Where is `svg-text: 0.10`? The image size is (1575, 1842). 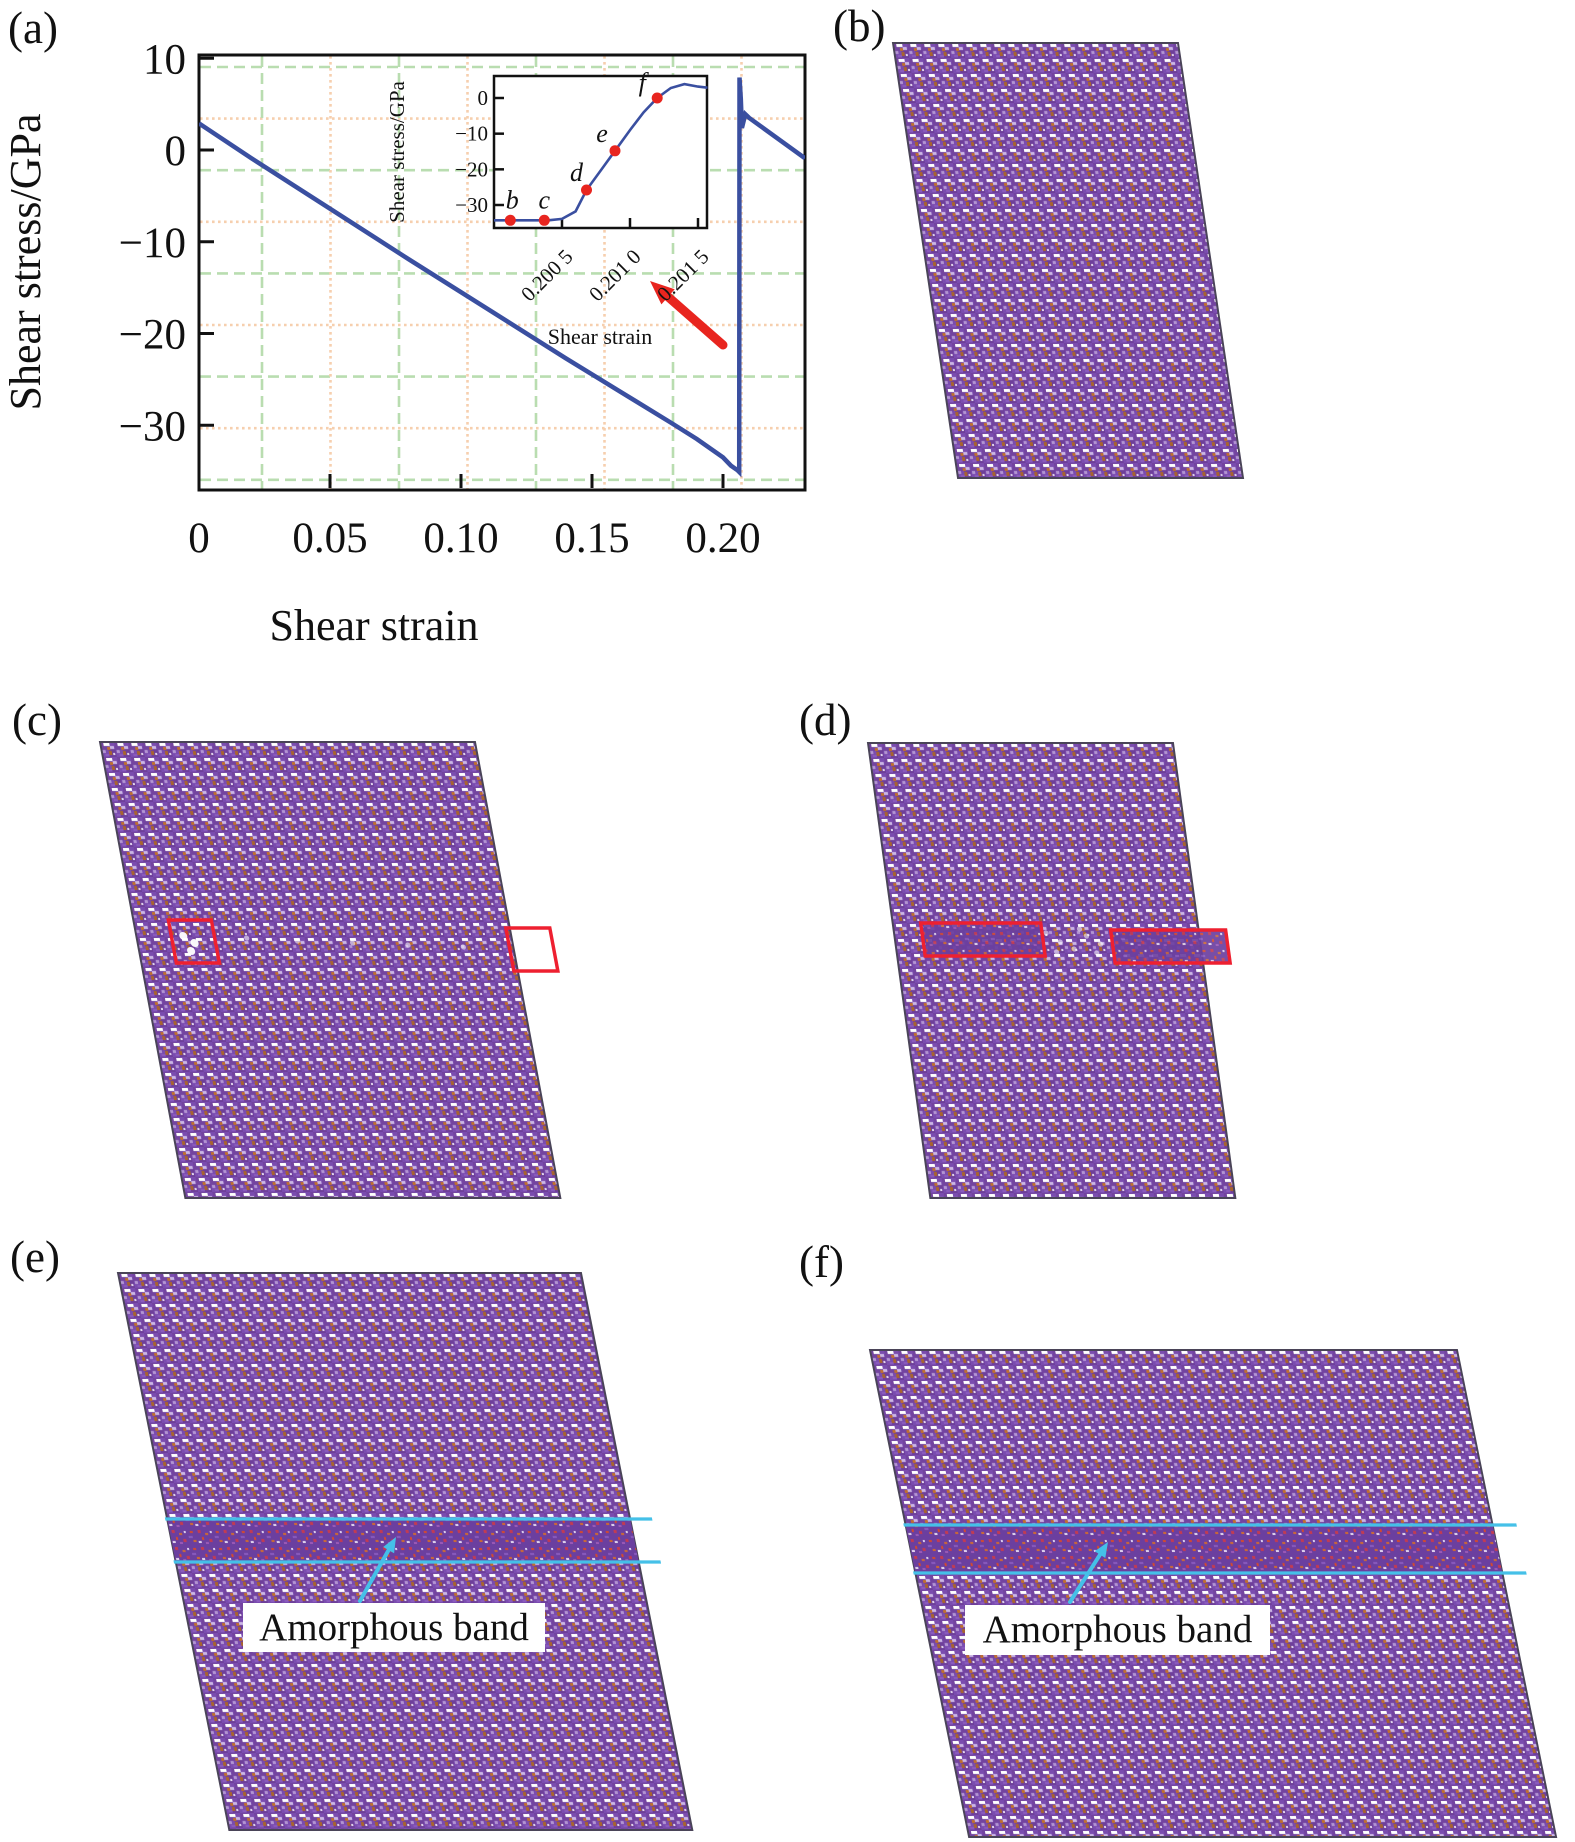 svg-text: 0.10 is located at coordinates (460, 538).